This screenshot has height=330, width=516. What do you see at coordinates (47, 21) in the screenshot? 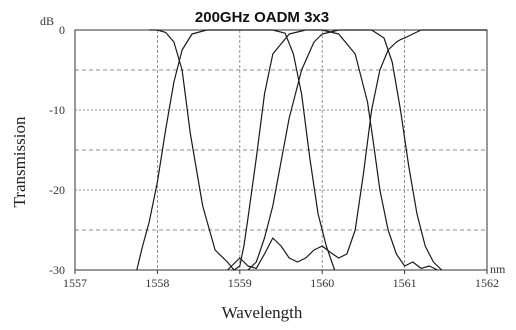
I see `y-unit-label: dB` at bounding box center [47, 21].